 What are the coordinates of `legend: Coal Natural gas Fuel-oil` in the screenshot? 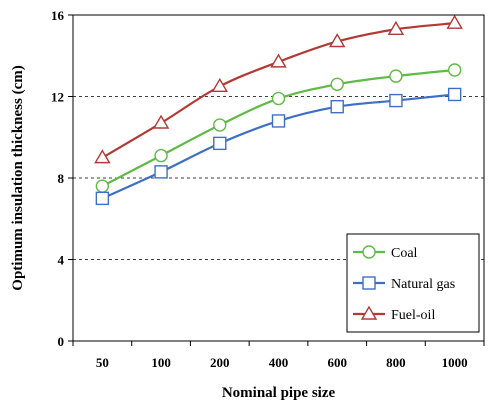 It's located at (413, 283).